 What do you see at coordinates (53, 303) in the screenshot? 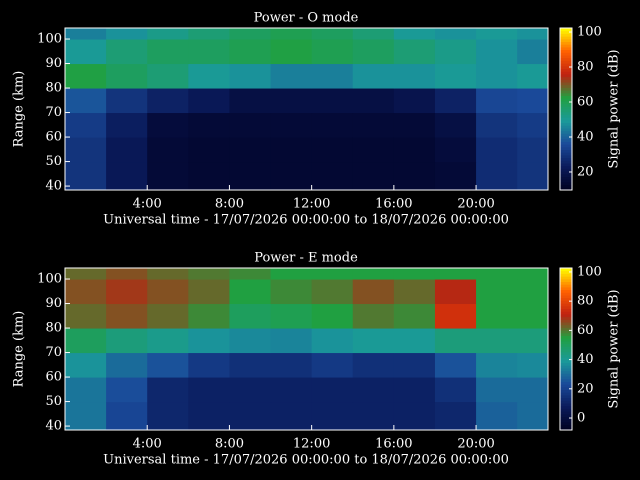
I see `y-tick-label: 90` at bounding box center [53, 303].